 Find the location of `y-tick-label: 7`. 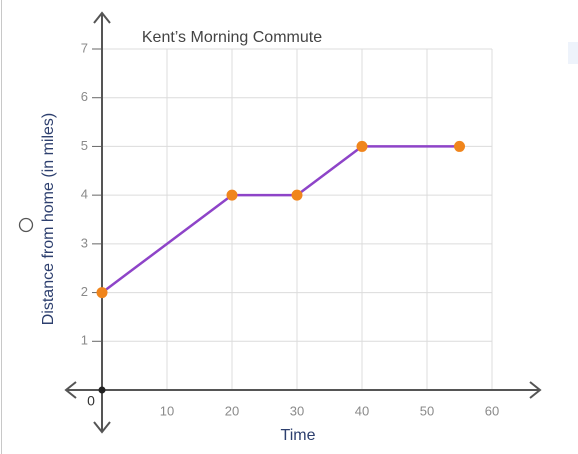

y-tick-label: 7 is located at coordinates (84, 47).